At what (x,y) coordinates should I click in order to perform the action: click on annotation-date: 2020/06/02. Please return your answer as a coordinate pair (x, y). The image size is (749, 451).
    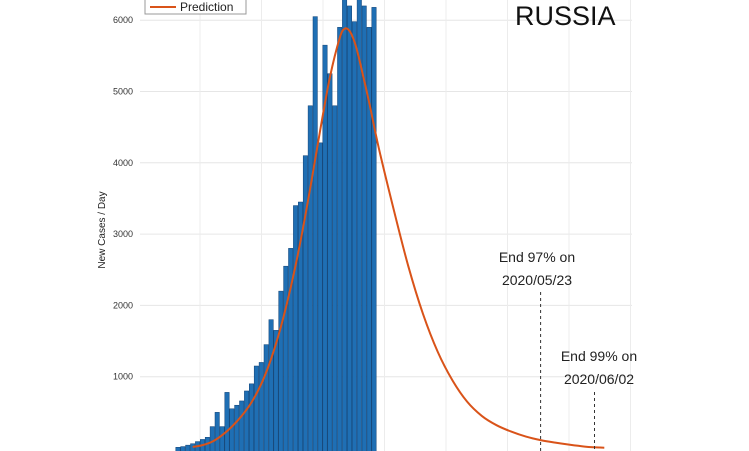
    Looking at the image, I should click on (599, 379).